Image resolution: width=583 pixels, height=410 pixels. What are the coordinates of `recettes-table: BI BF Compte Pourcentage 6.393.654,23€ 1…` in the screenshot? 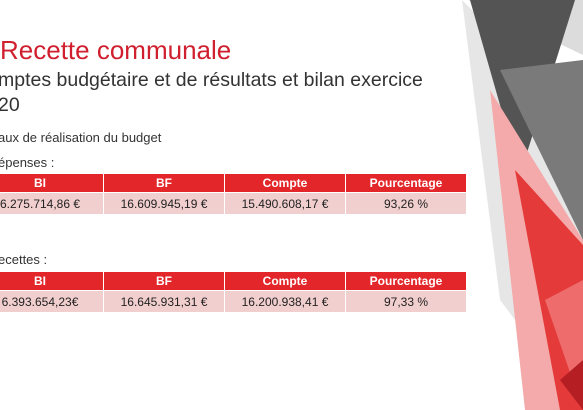 It's located at (233, 292).